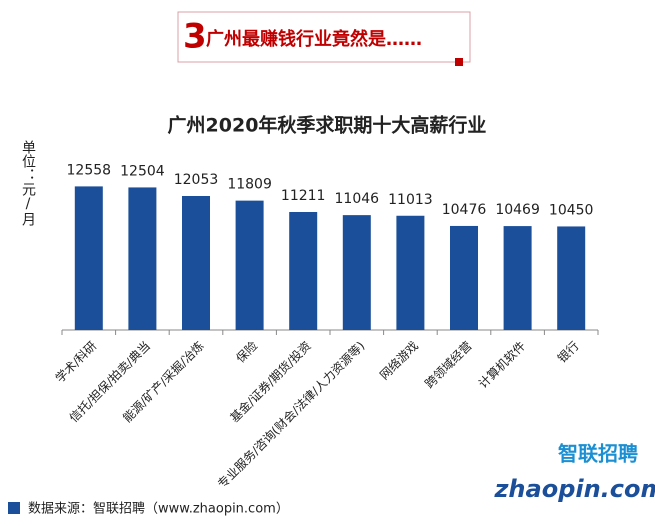 This screenshot has width=655, height=526. Describe the element at coordinates (327, 125) in the screenshot. I see `chart-title: 广州2020年秋季求职期十大高薪行业` at that location.